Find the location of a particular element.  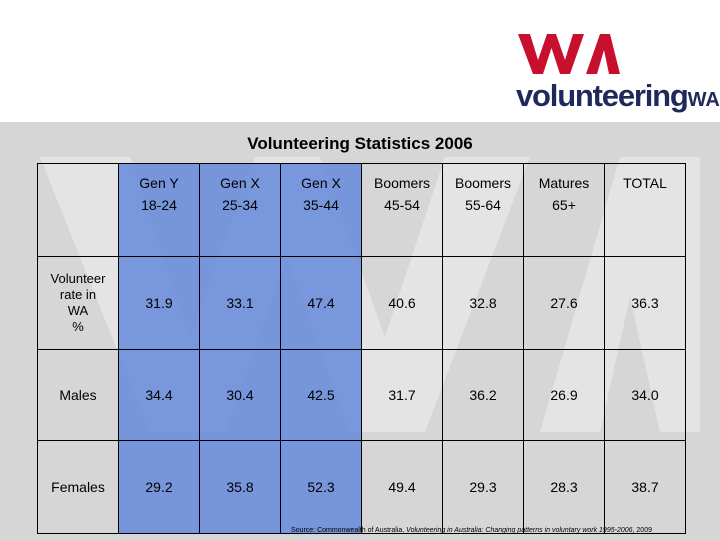

table-cell: 29.2 is located at coordinates (159, 487).